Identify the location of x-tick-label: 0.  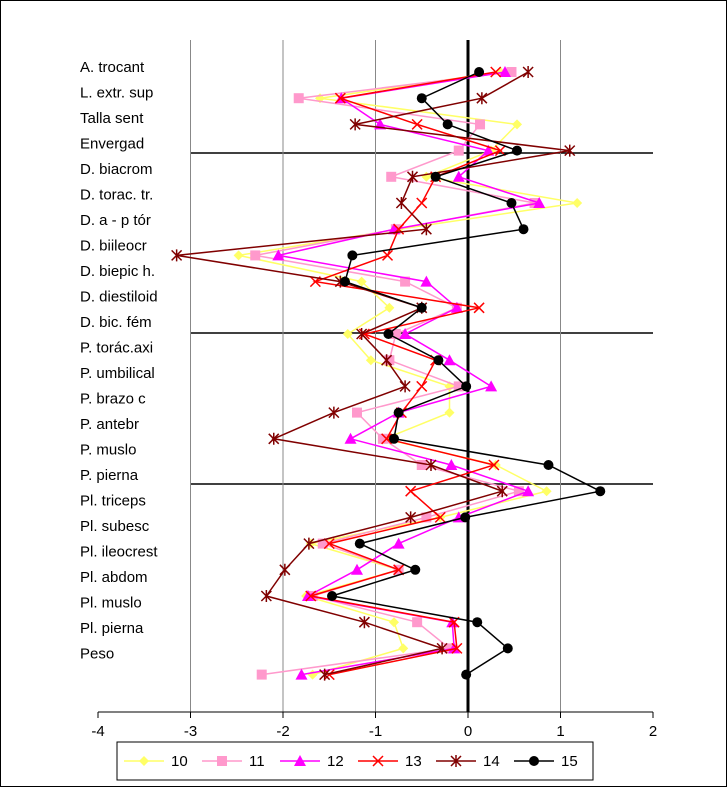
(468, 731).